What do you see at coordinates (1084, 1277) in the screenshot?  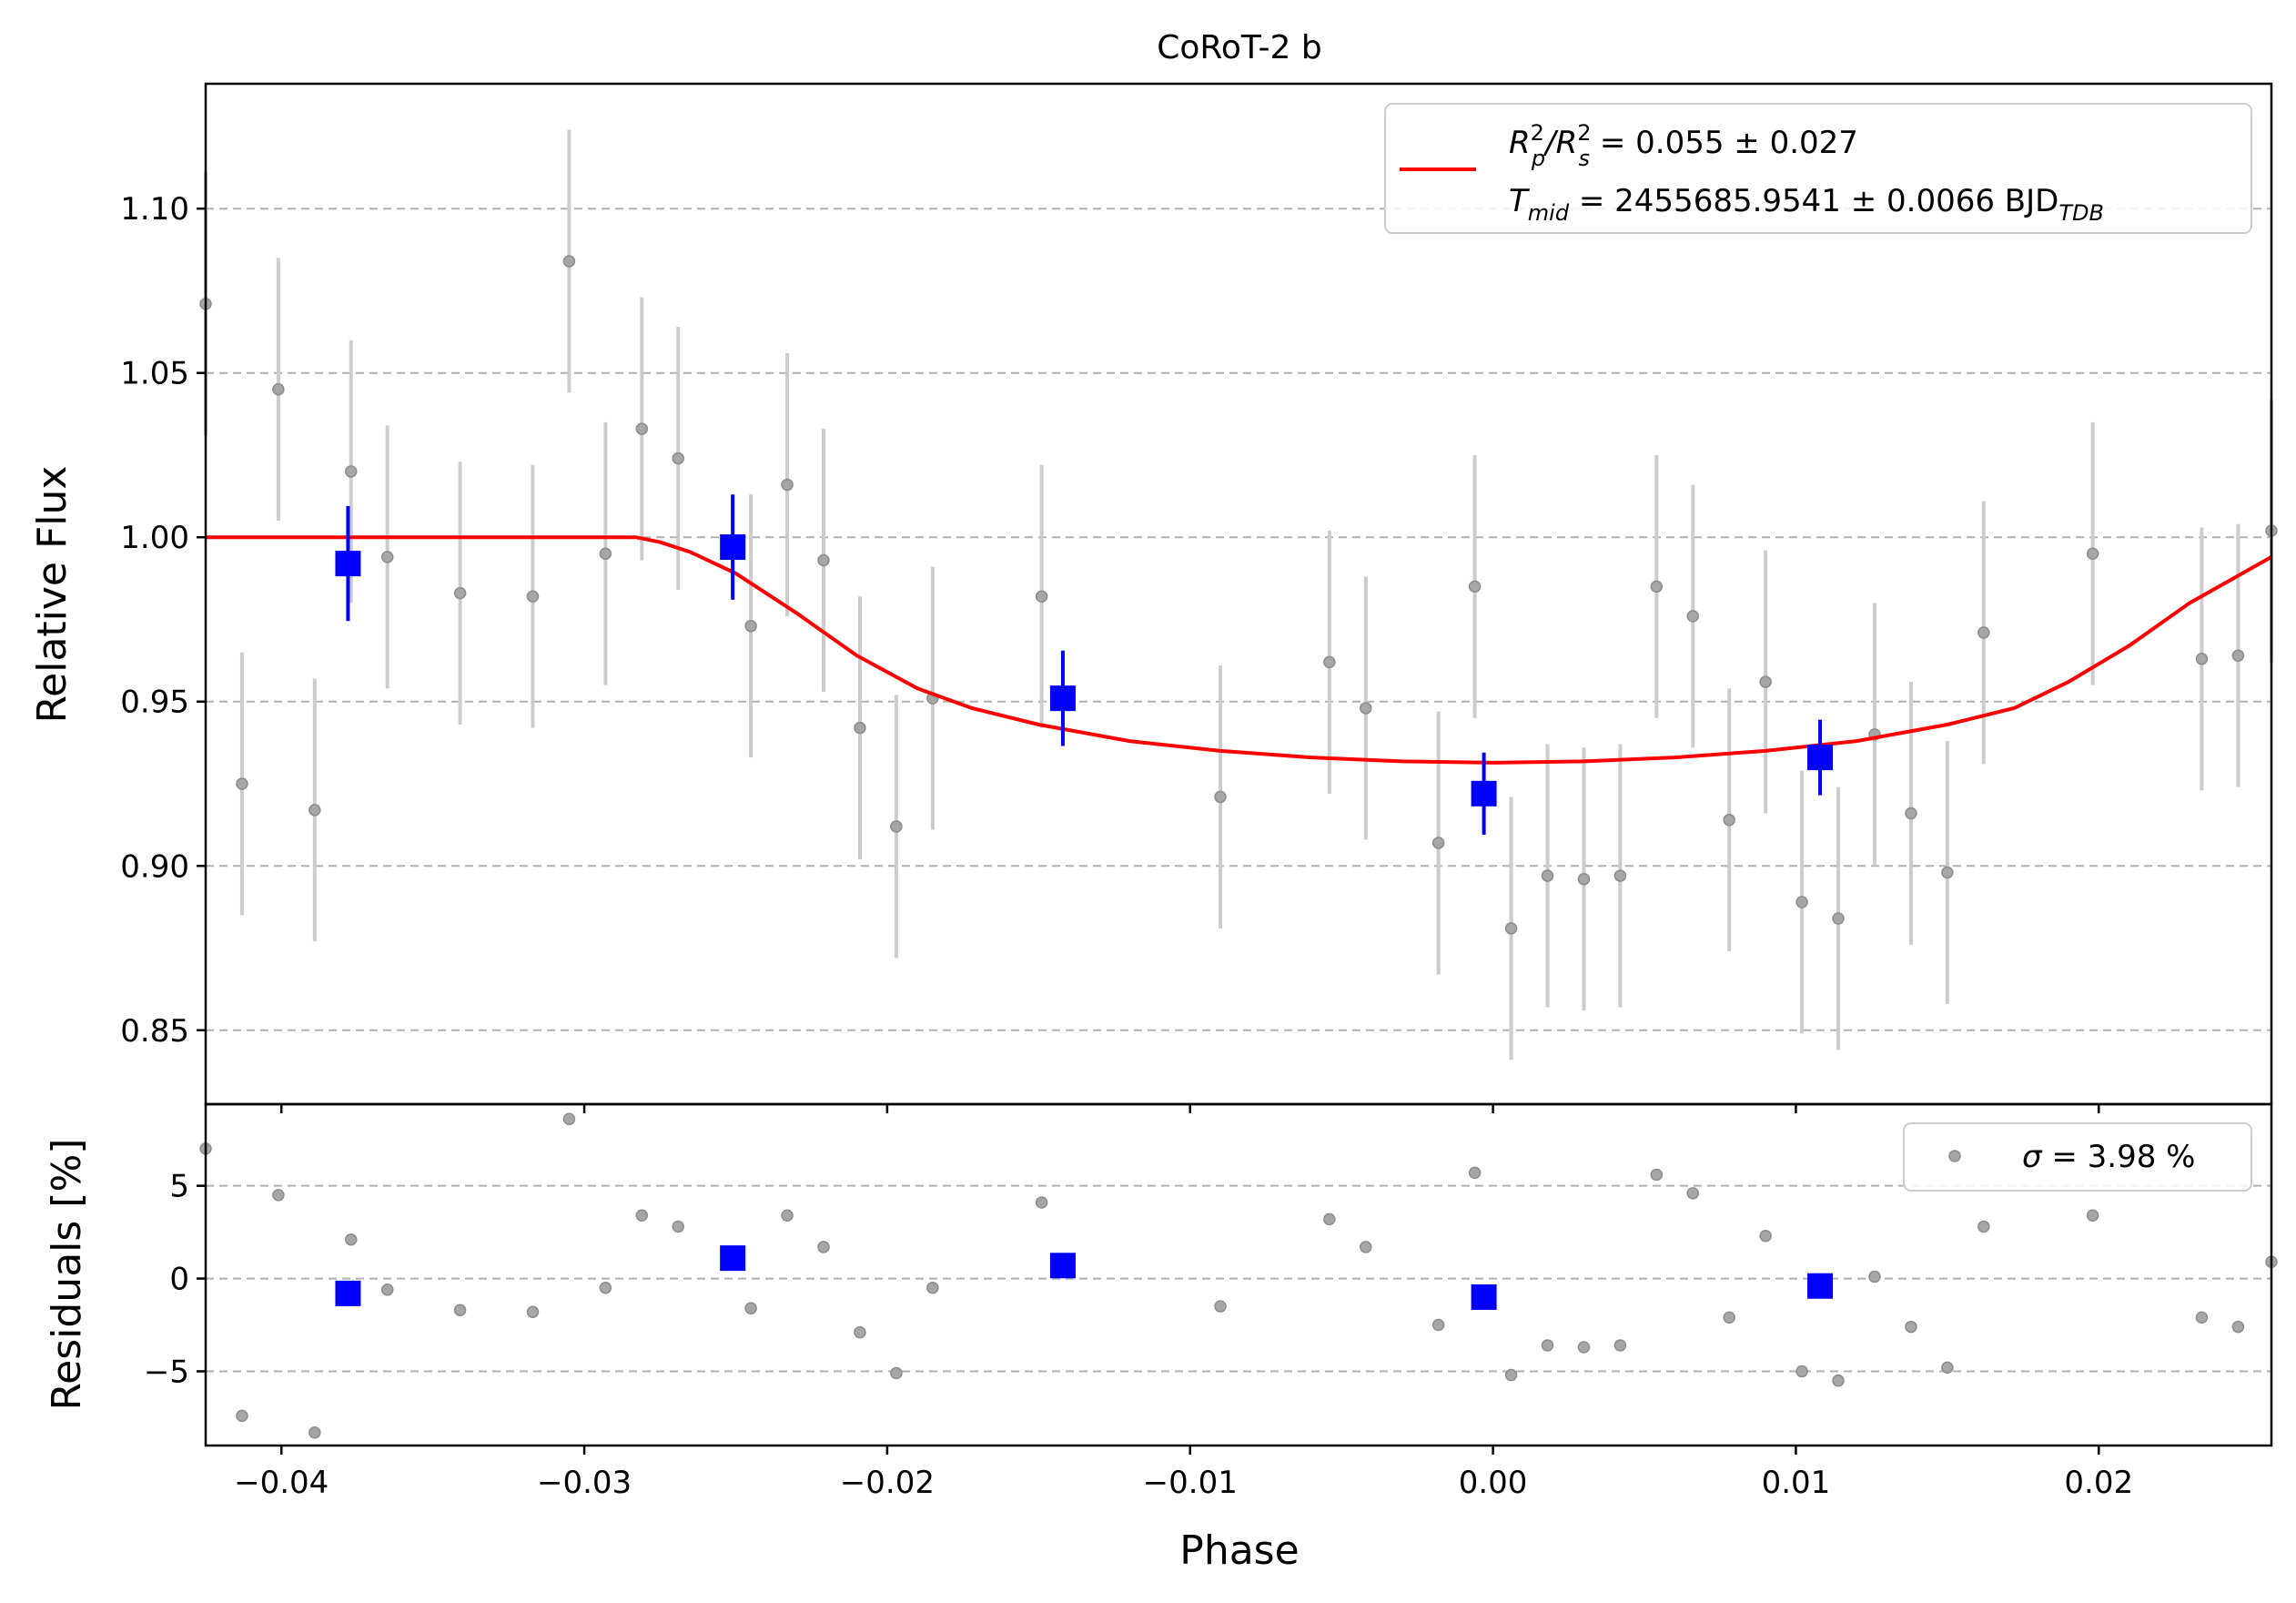 I see `residuals-binned-points` at bounding box center [1084, 1277].